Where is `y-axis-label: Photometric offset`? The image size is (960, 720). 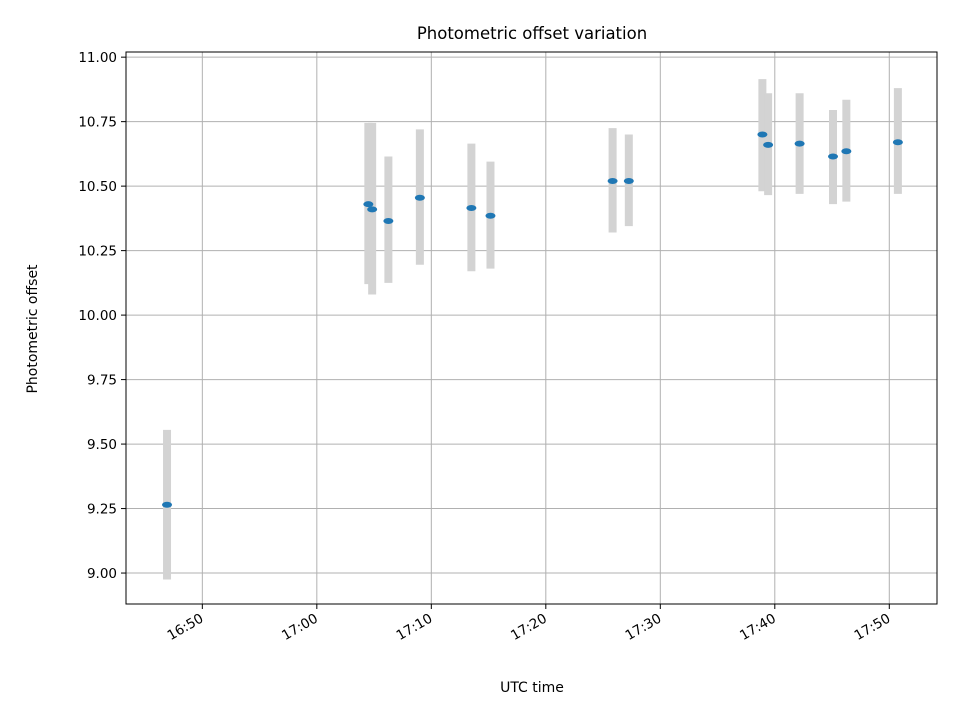 y-axis-label: Photometric offset is located at coordinates (33, 329).